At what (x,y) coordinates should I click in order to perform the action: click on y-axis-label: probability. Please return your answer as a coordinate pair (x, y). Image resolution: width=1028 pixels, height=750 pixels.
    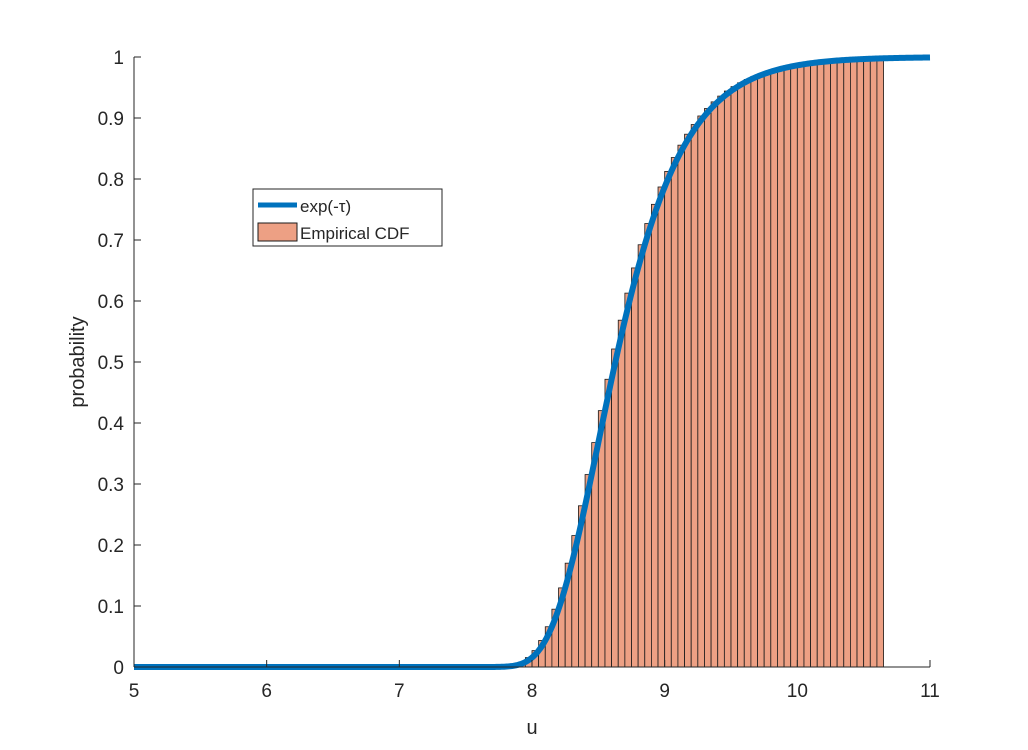
    Looking at the image, I should click on (78, 361).